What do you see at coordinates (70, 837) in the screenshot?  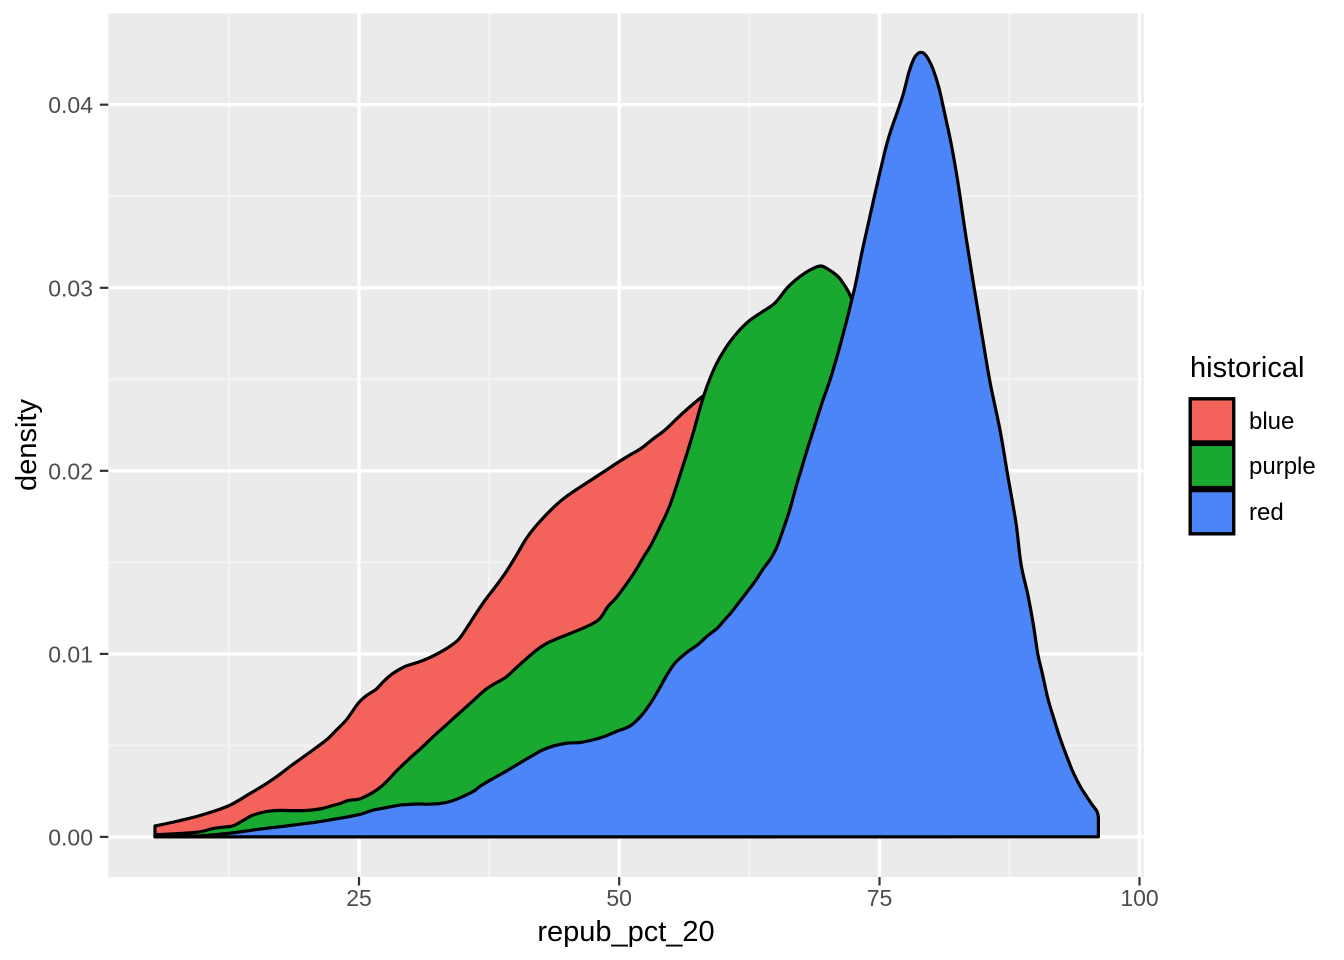 I see `svg-text: 0.00` at bounding box center [70, 837].